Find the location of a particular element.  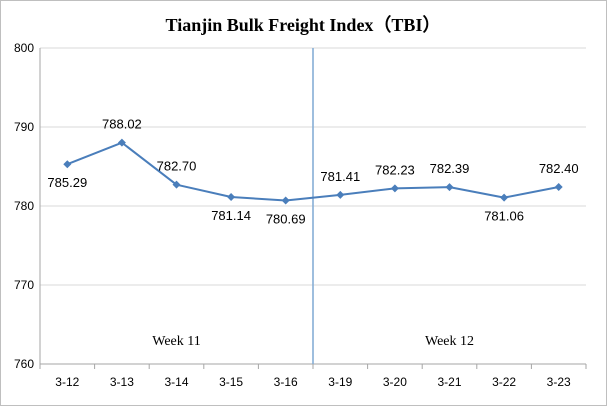

x-tick-label: 3-22 is located at coordinates (504, 382).